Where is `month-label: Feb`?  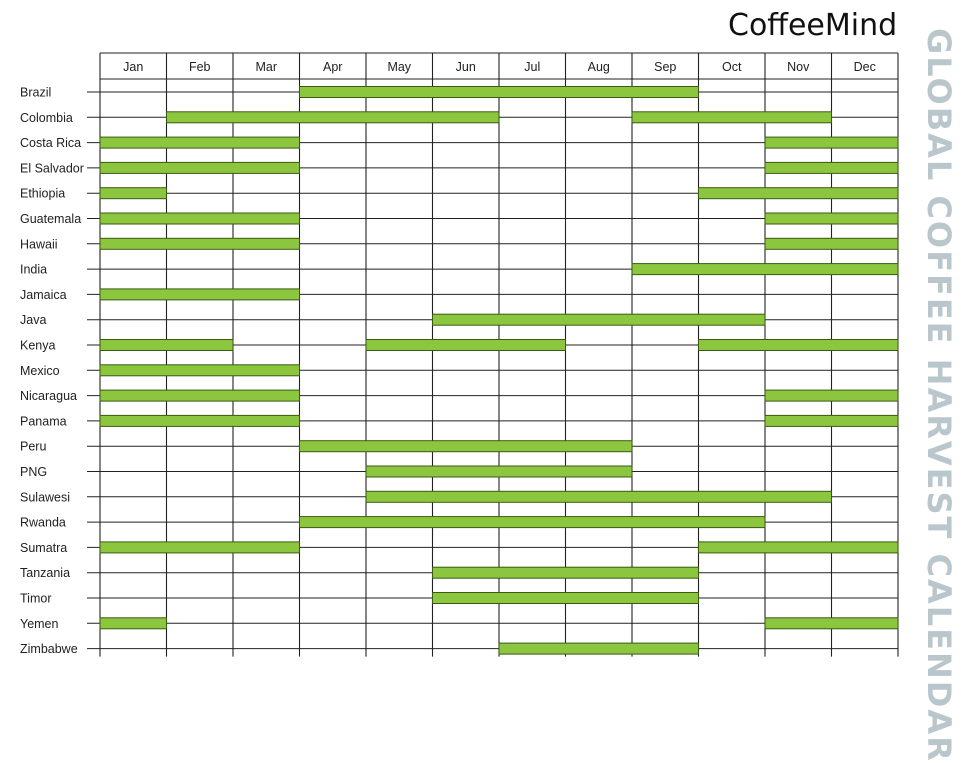 month-label: Feb is located at coordinates (200, 67).